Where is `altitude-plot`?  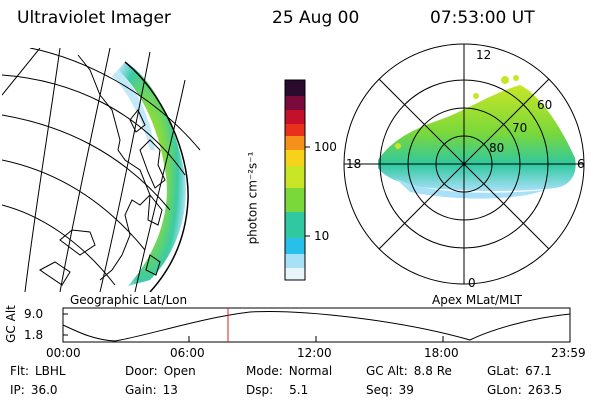
altitude-plot is located at coordinates (316, 325).